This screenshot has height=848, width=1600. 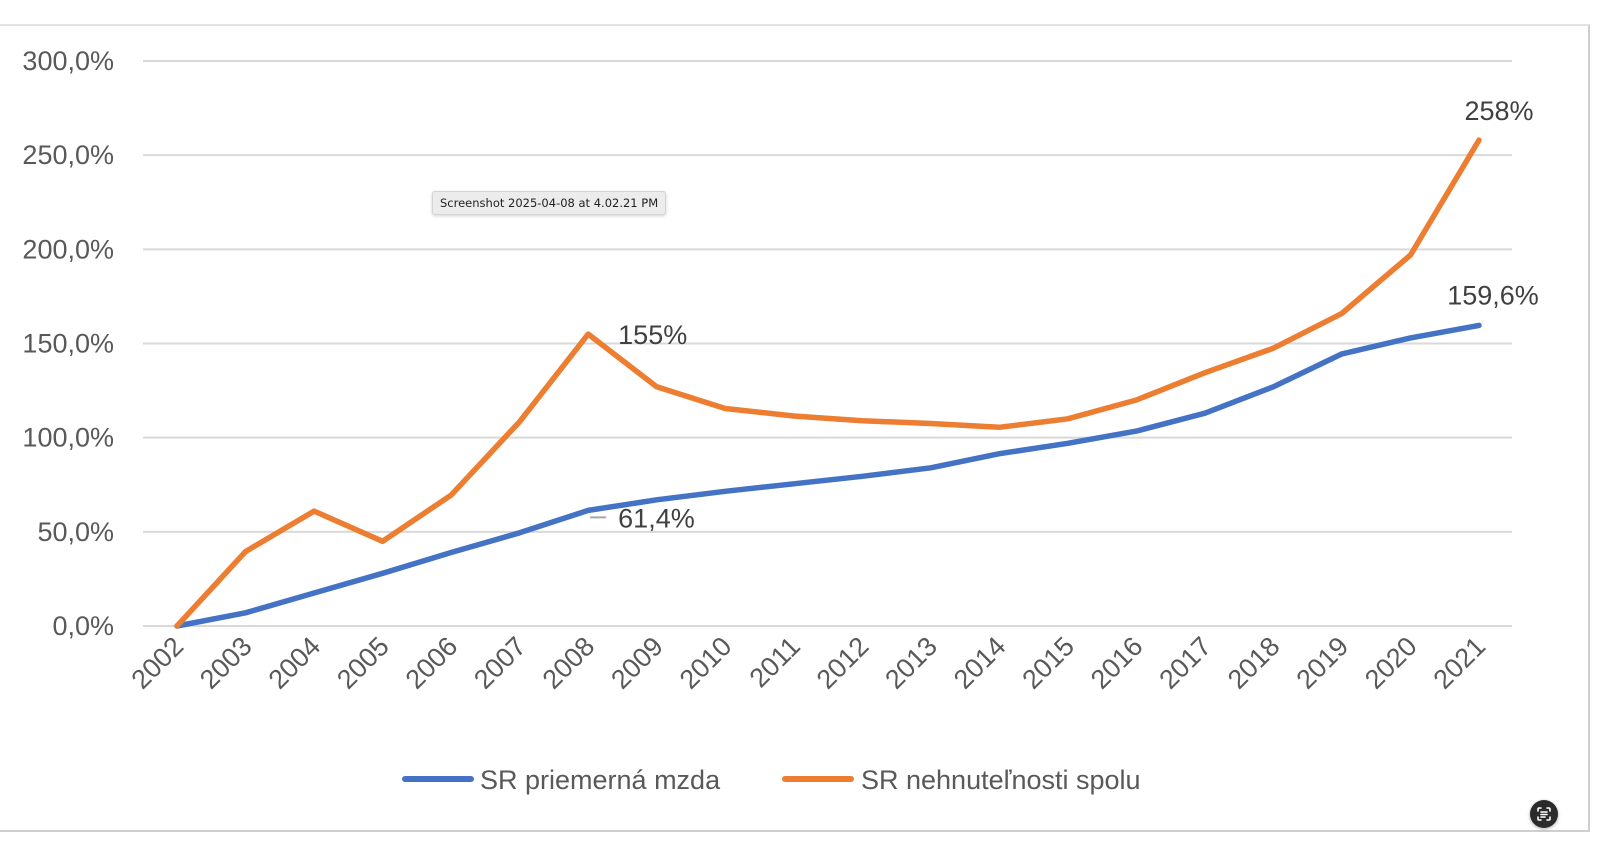 I want to click on y-tick-label: 250,0%, so click(x=68, y=155).